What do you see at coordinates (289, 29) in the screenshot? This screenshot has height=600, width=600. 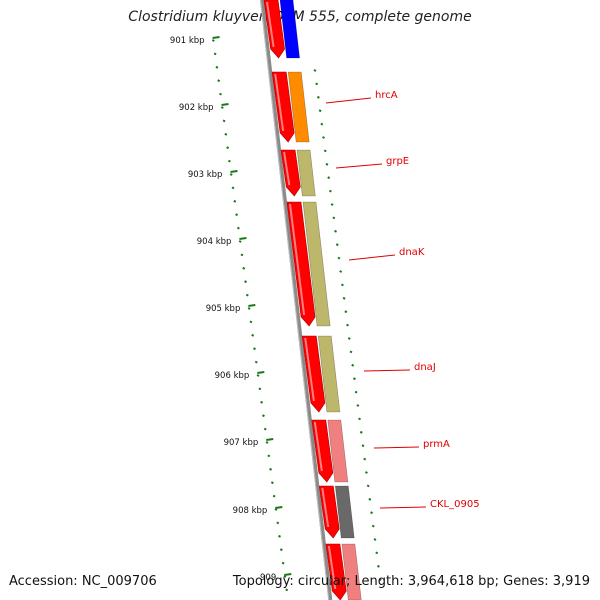 I see `gene-feature-g0` at bounding box center [289, 29].